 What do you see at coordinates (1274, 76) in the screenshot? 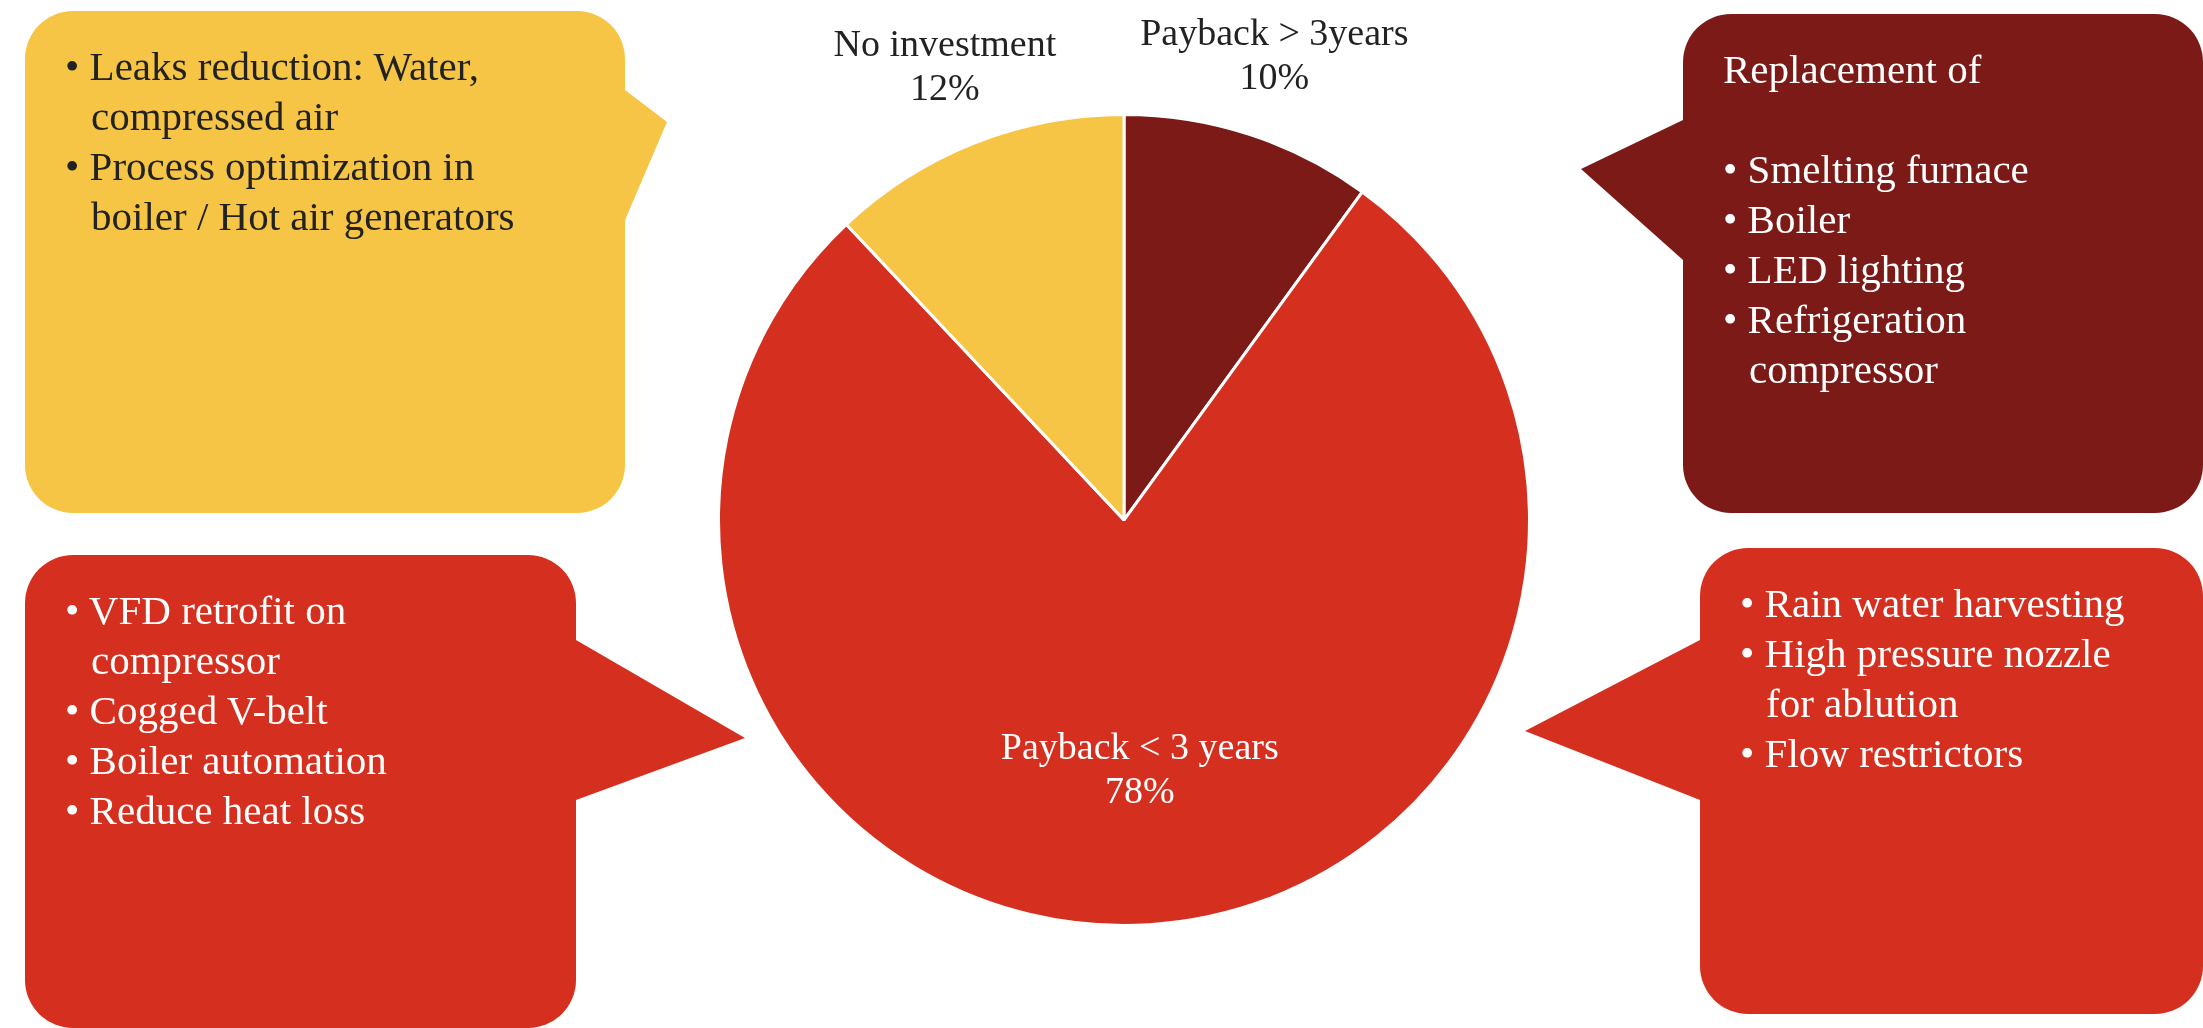
I see `data-label: 10%` at bounding box center [1274, 76].